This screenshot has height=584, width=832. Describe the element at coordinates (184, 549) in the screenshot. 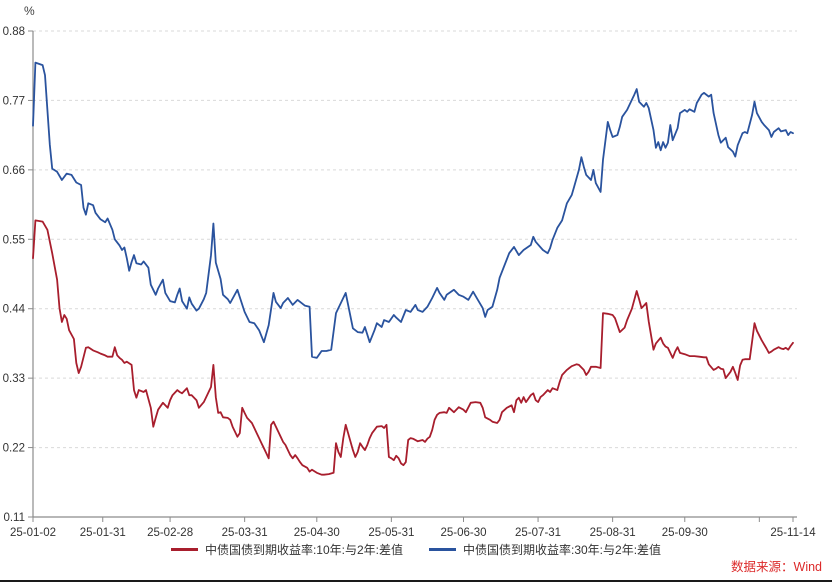

I see `red-line-swatch-icon` at that location.